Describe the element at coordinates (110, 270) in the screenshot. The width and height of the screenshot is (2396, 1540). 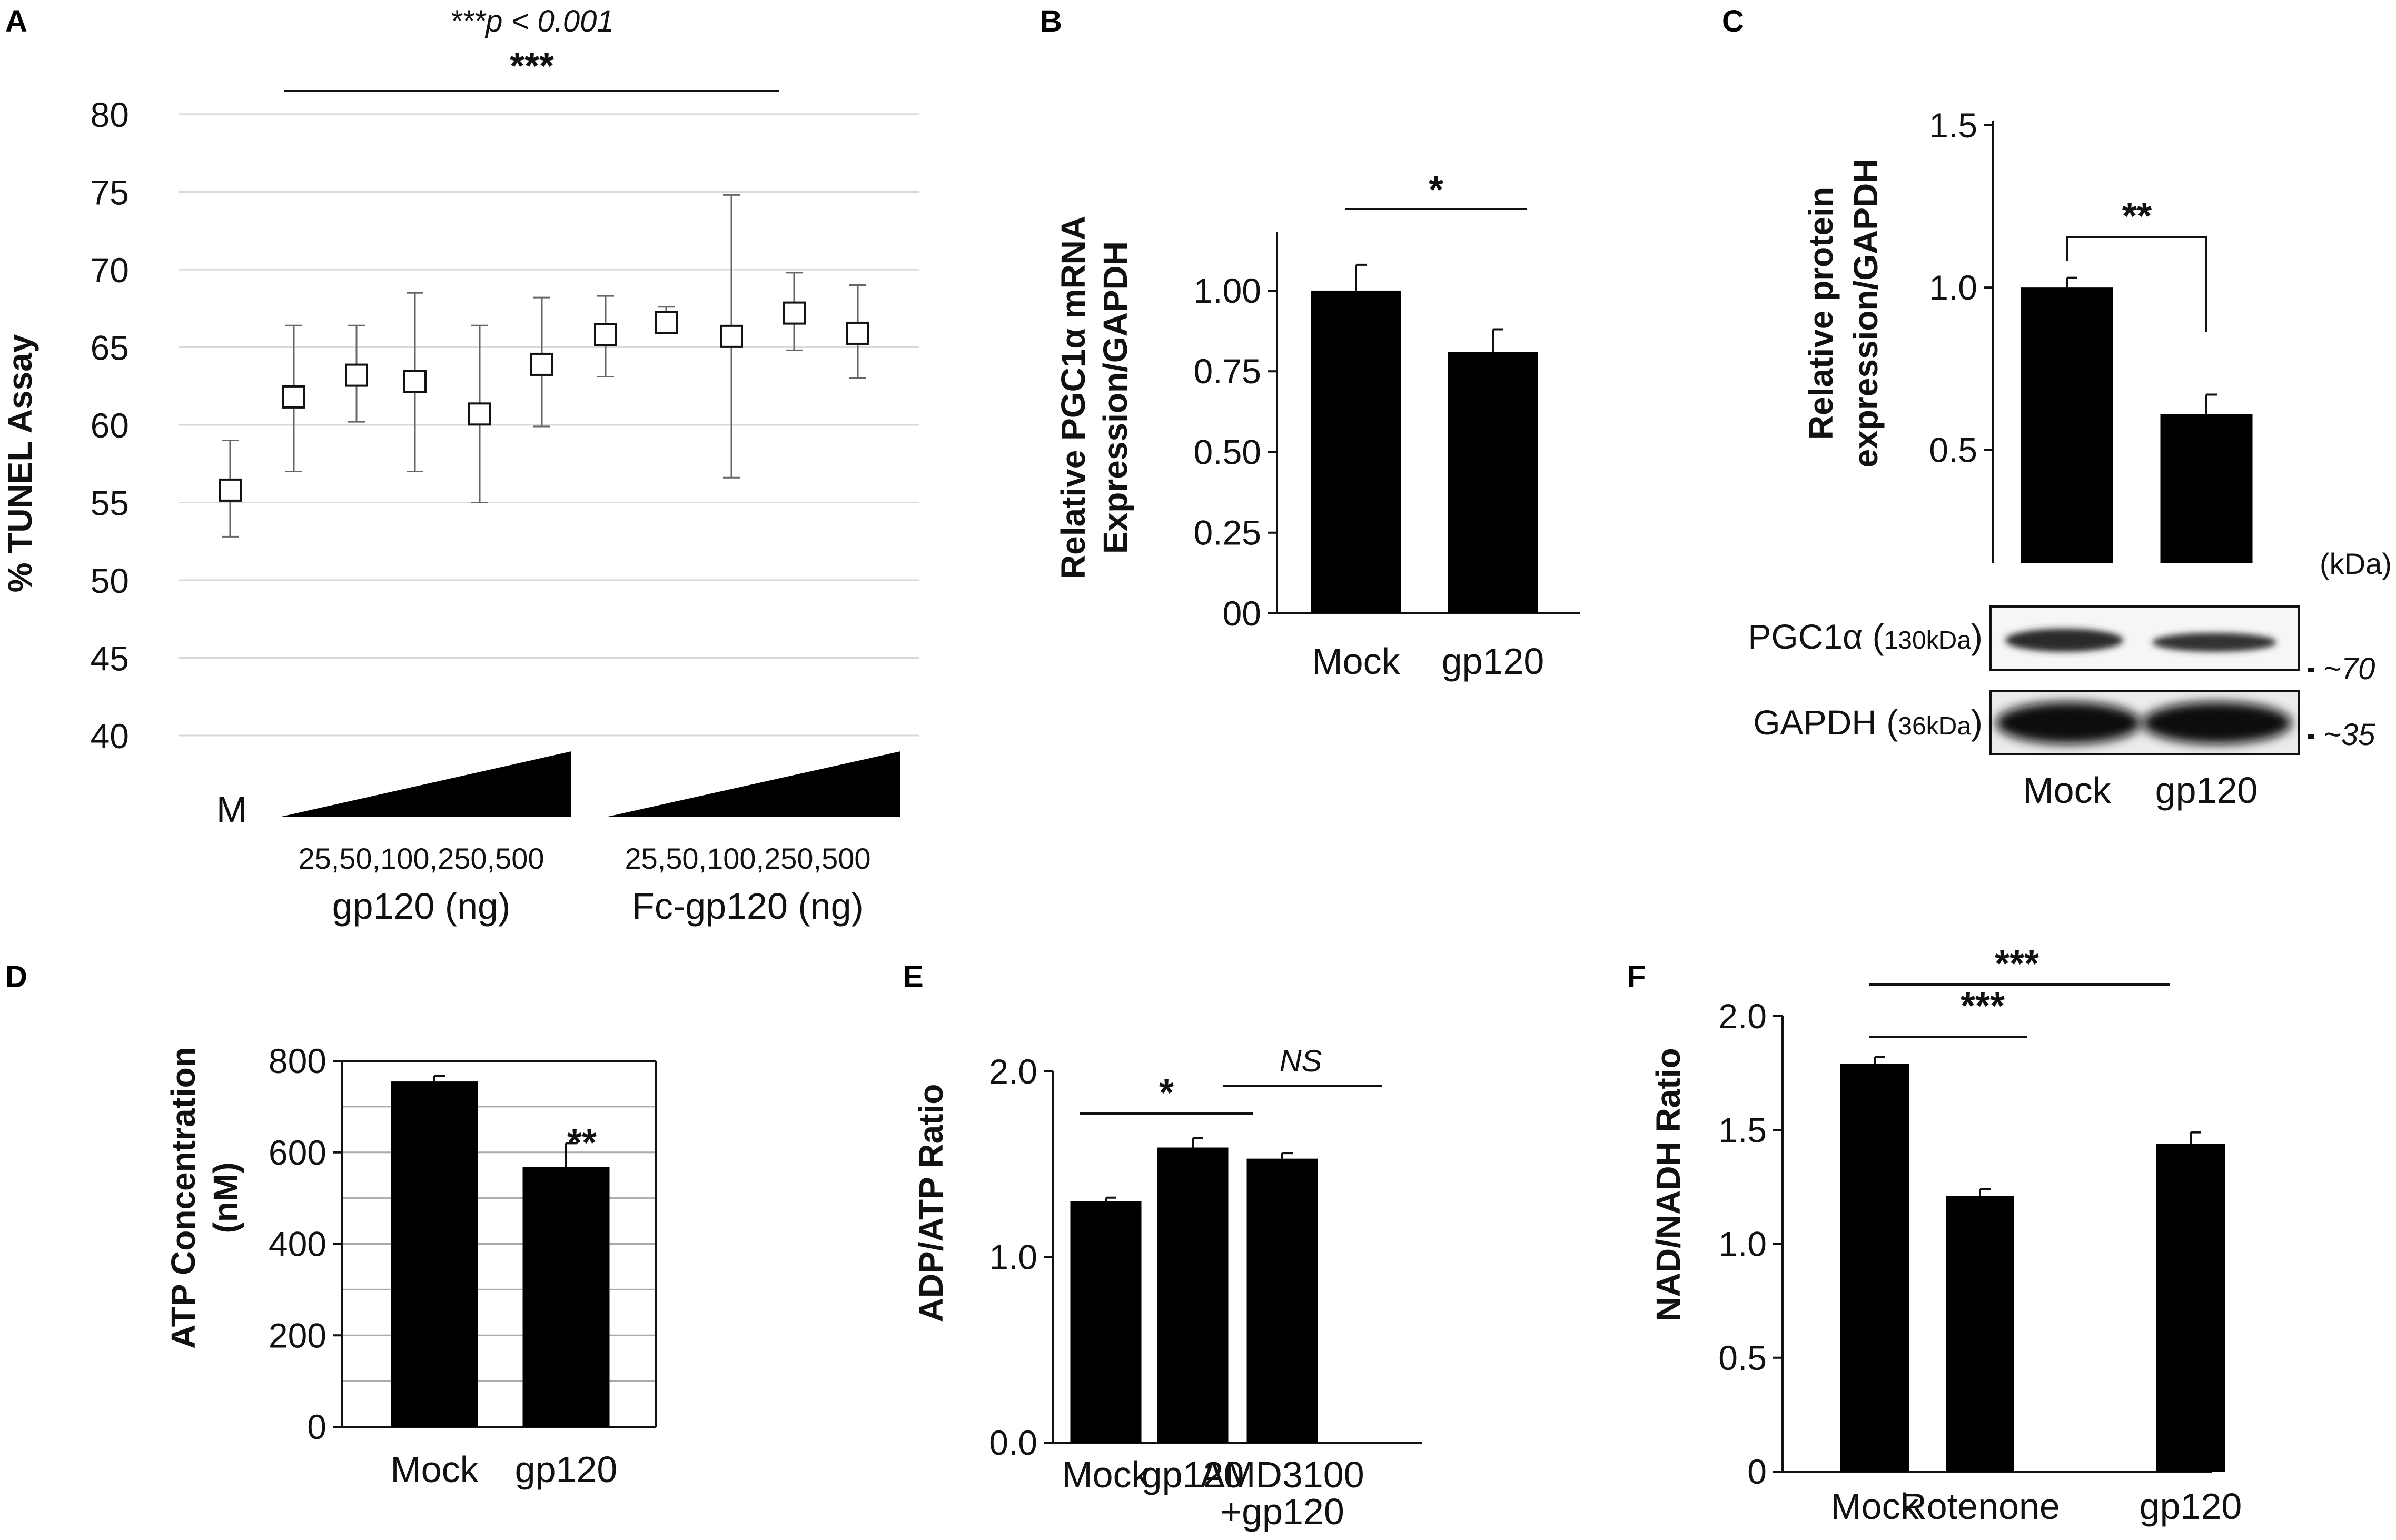
I see `panel-a-ytick-label: 70` at that location.